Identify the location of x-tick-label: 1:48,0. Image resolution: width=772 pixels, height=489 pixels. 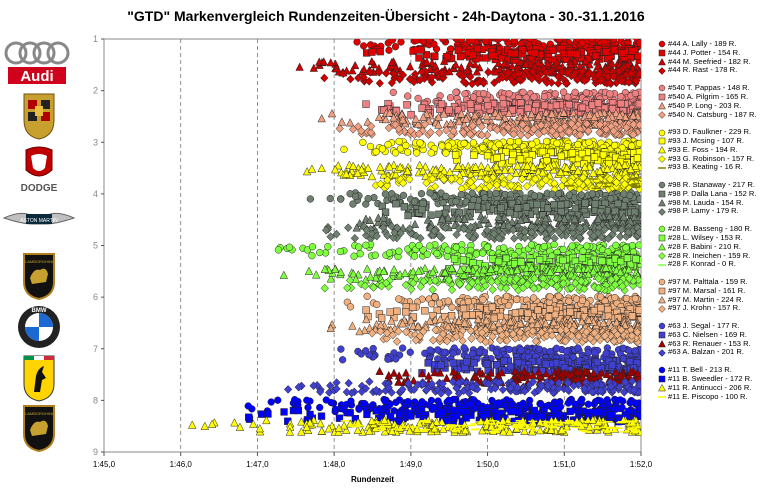
(334, 464).